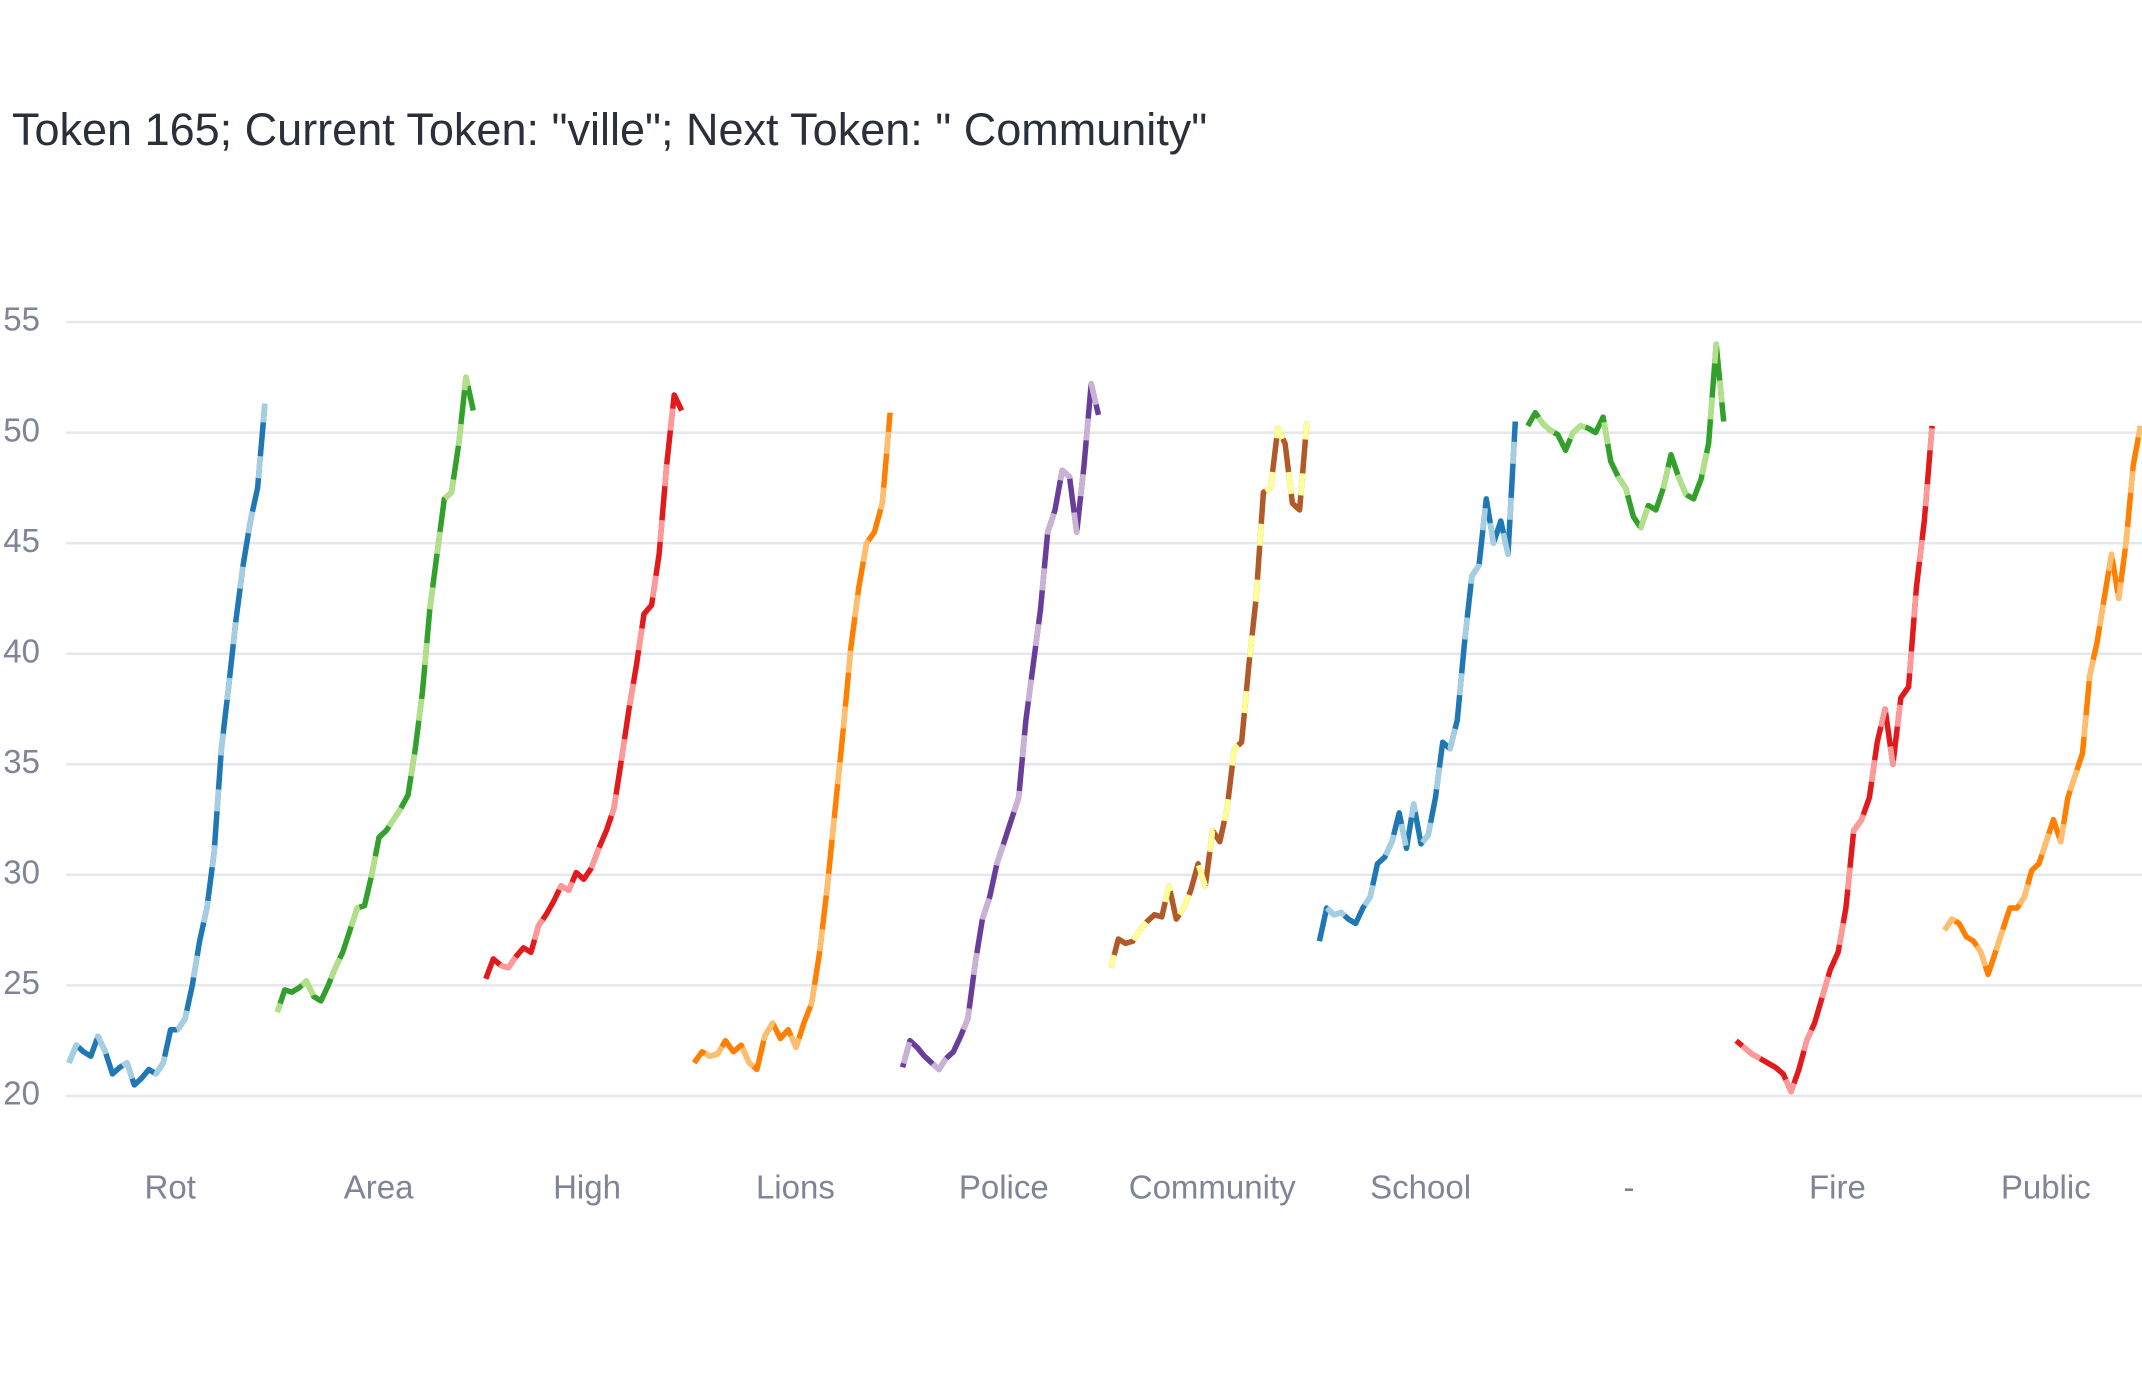 This screenshot has height=1380, width=2142. Describe the element at coordinates (21, 872) in the screenshot. I see `y-tick-label: 30` at that location.